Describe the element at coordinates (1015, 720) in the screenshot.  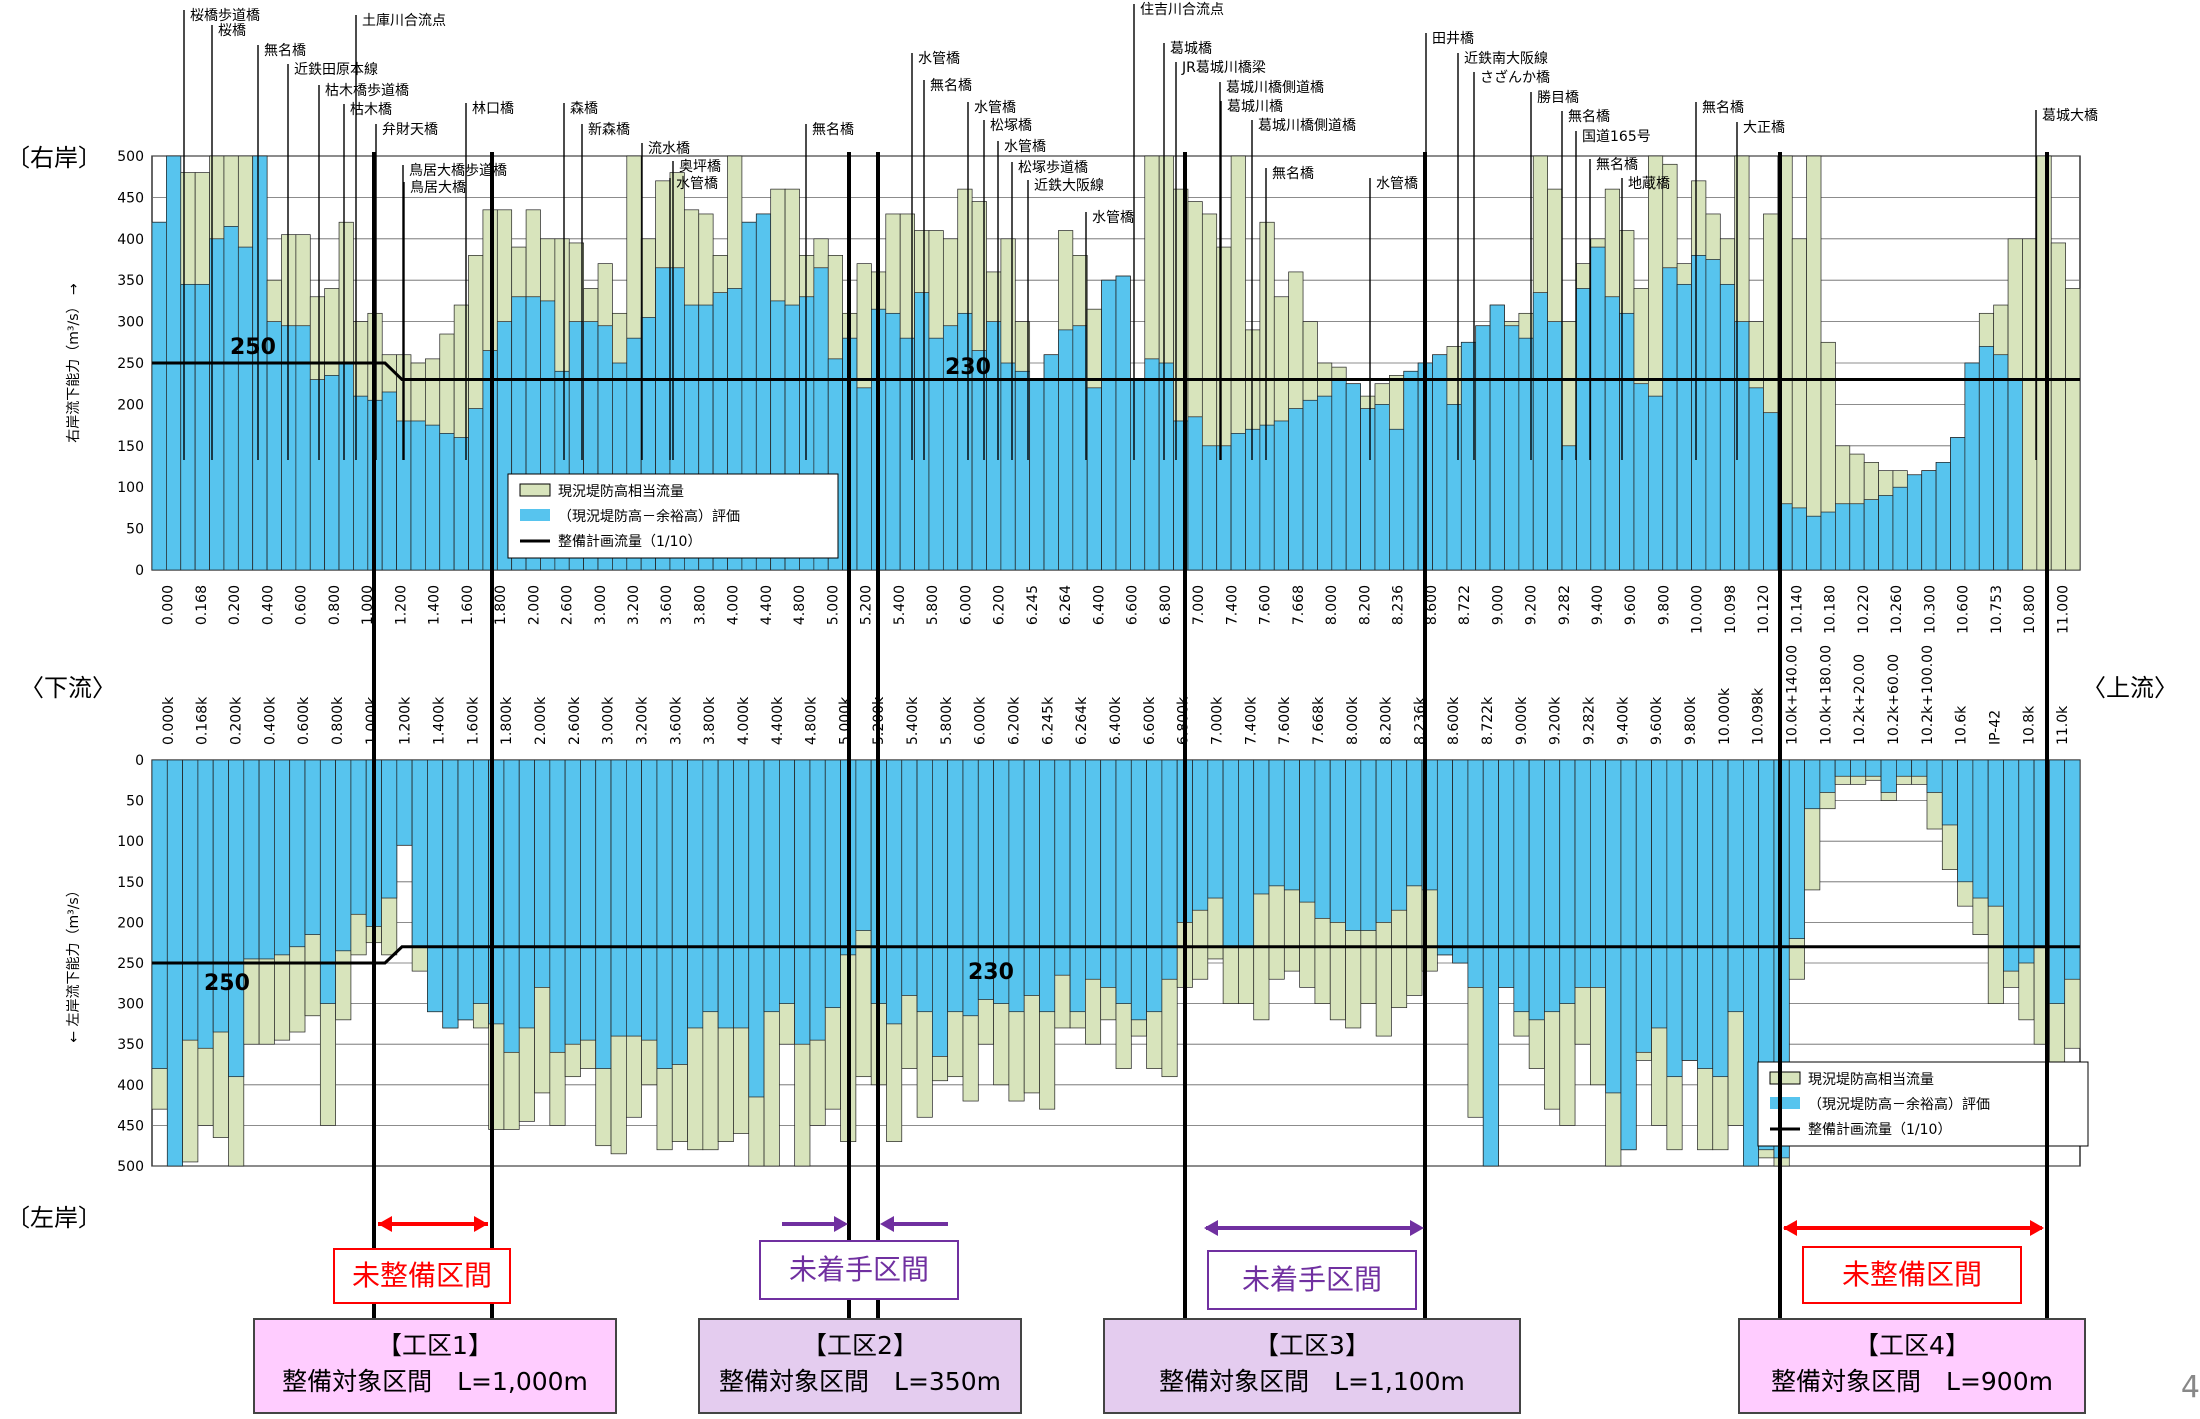
I see `left-xtick-label: 6.200k` at that location.